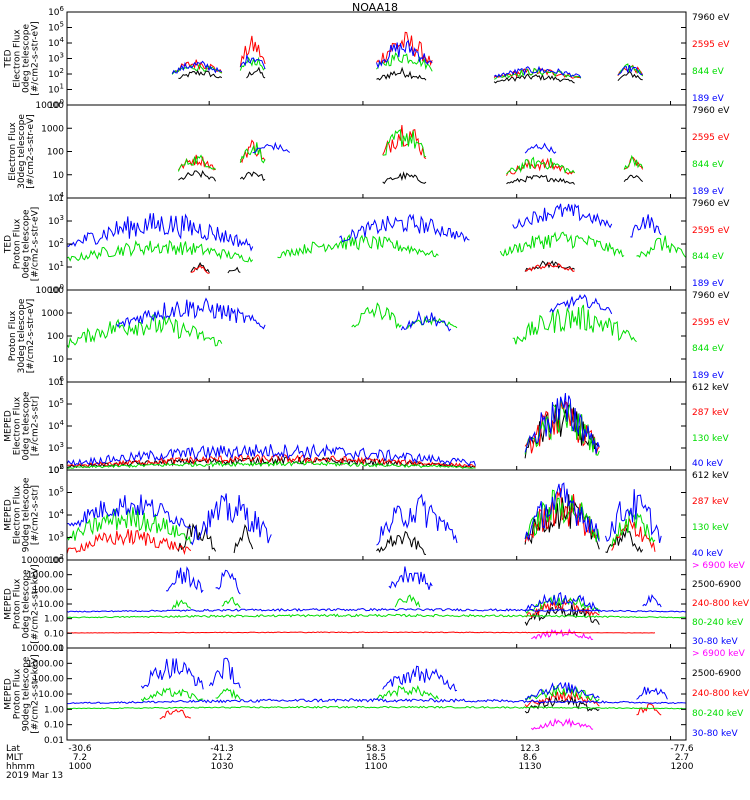  What do you see at coordinates (581, 304) in the screenshot?
I see `series-line-p3-s3-g2` at bounding box center [581, 304].